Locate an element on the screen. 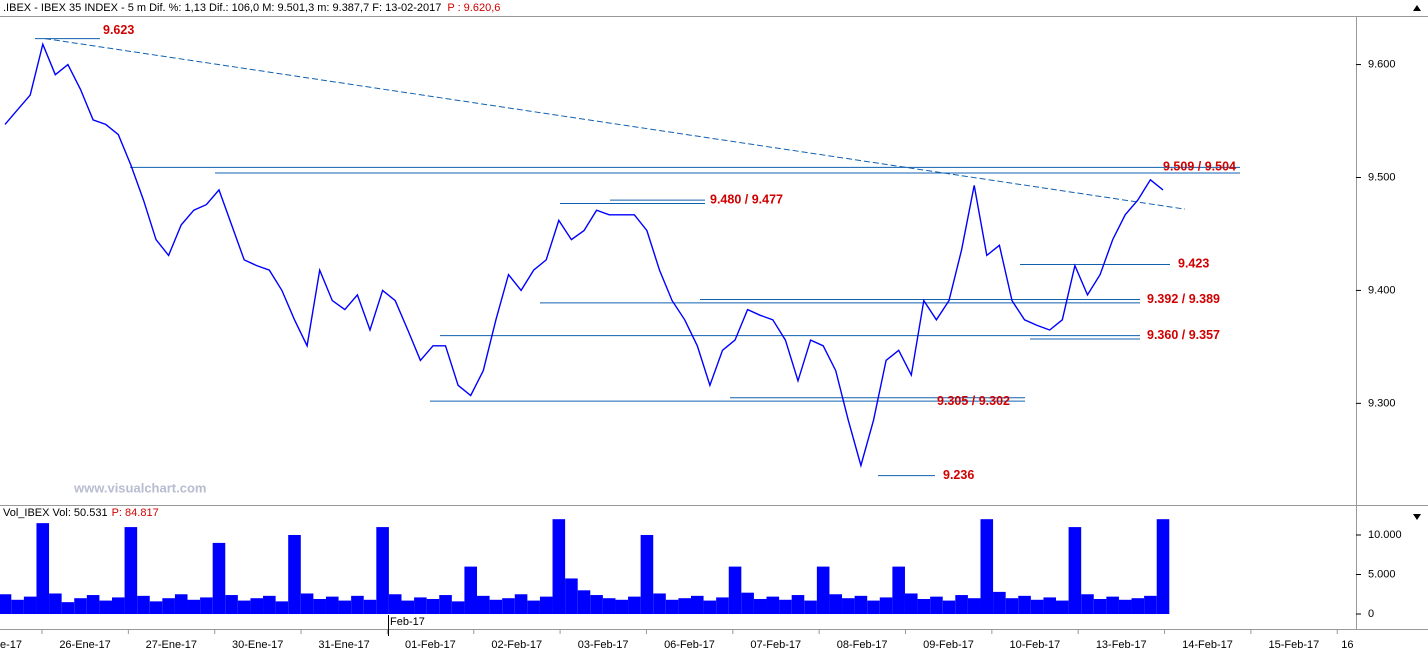  x-tick-label: 10-Feb-17 is located at coordinates (1034, 645).